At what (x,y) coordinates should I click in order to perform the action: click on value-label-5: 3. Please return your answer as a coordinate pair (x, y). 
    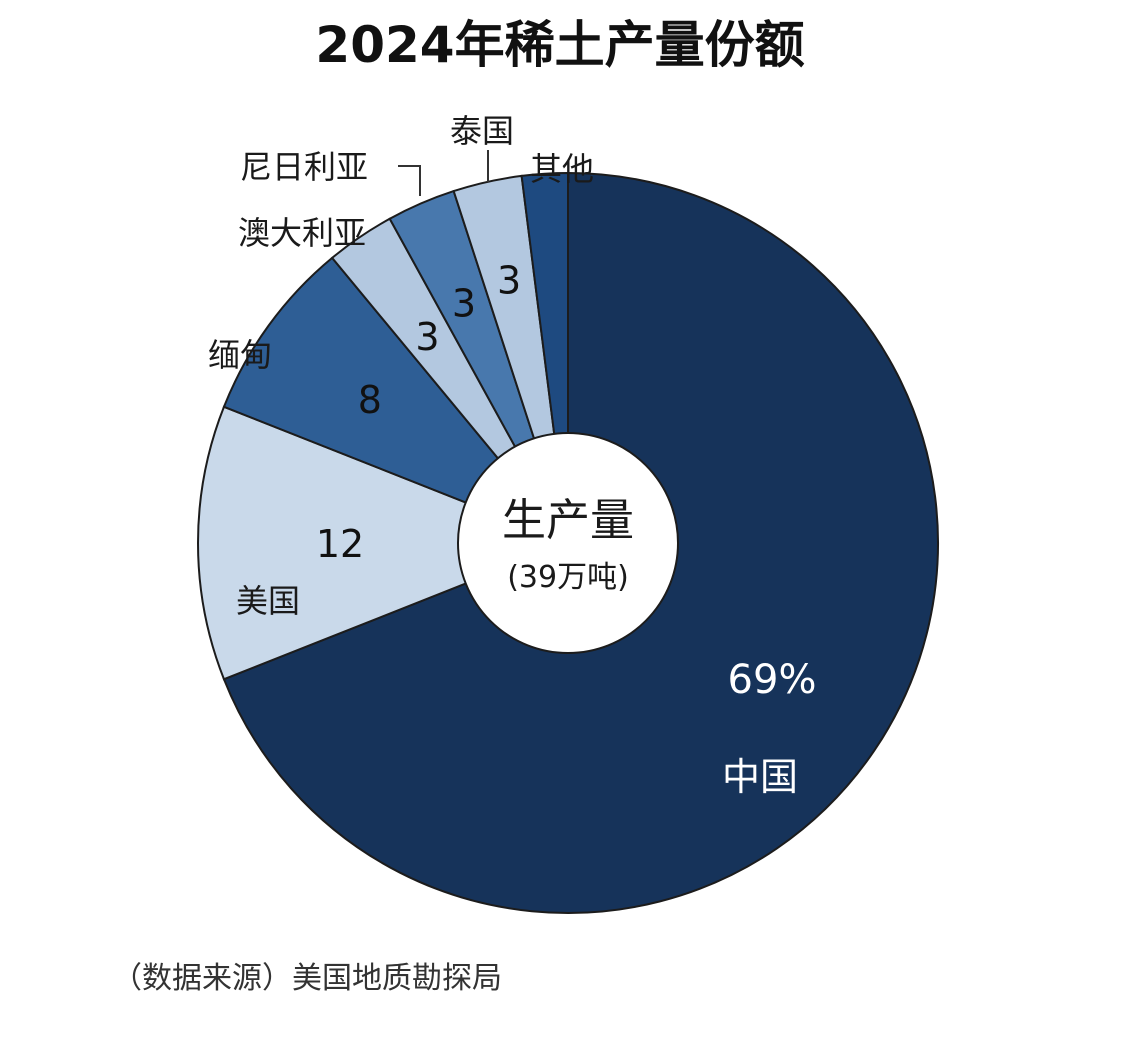
    Looking at the image, I should click on (509, 281).